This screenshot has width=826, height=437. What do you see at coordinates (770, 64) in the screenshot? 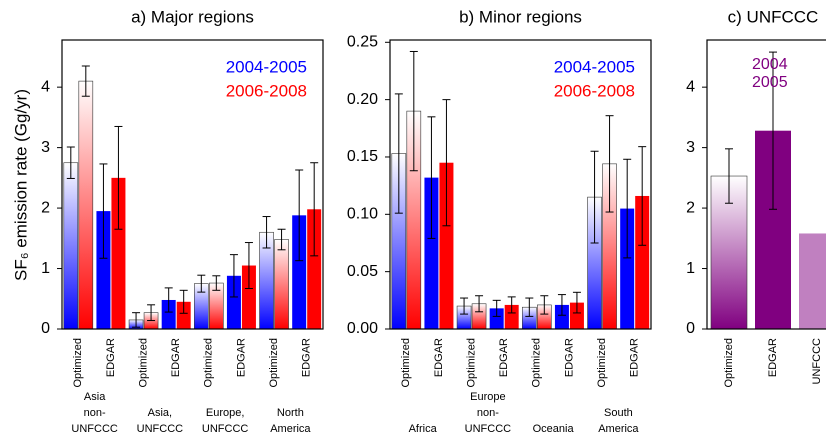
I see `legend-entry: 2004` at bounding box center [770, 64].